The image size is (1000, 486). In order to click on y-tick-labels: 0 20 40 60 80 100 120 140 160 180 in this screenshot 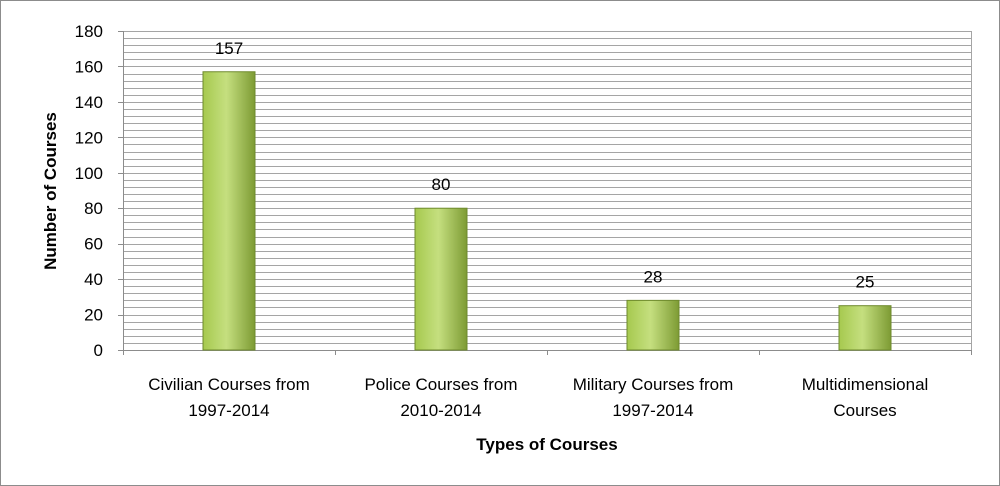, I will do `click(99, 191)`.